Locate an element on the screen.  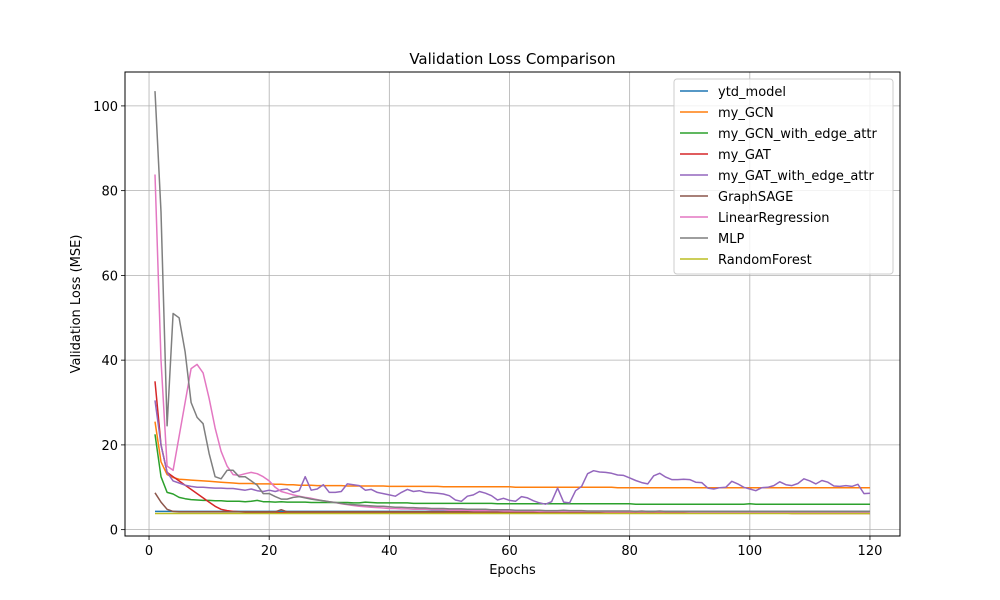
y-tick-label: 0 is located at coordinates (114, 531).